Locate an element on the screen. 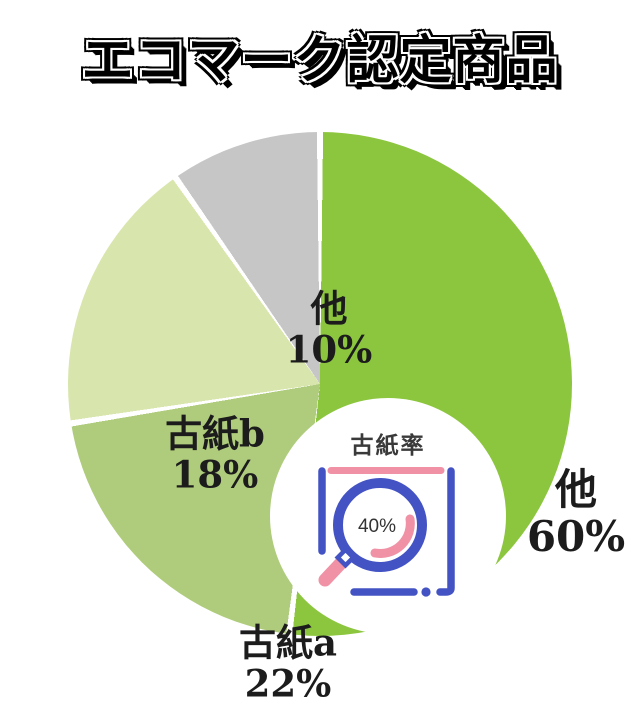  slice-value: 18% is located at coordinates (215, 475).